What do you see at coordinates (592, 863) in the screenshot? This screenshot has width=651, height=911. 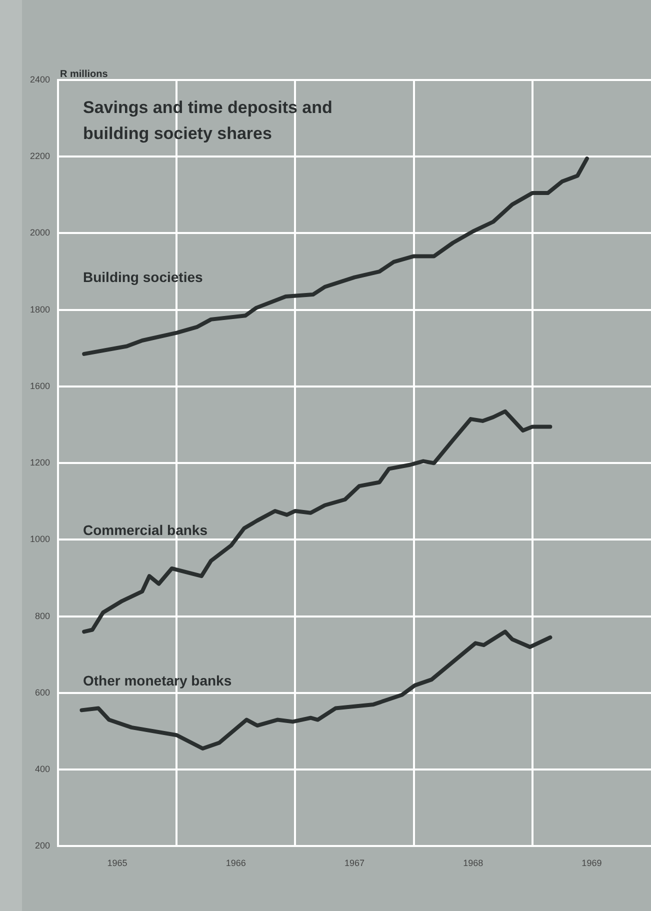 I see `x-tick-label: 1969` at bounding box center [592, 863].